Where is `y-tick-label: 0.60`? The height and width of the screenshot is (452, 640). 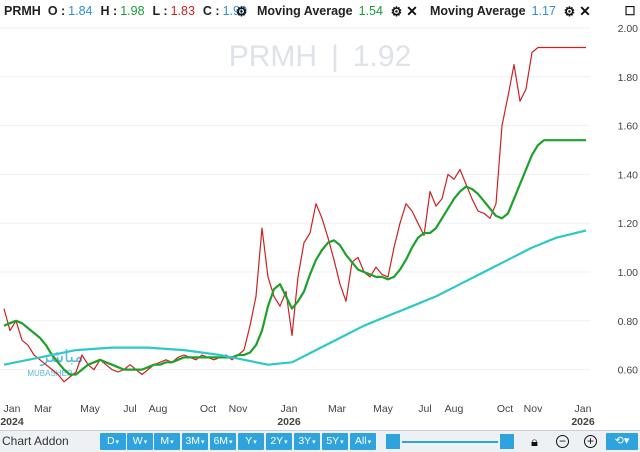
y-tick-label: 0.60 is located at coordinates (628, 371).